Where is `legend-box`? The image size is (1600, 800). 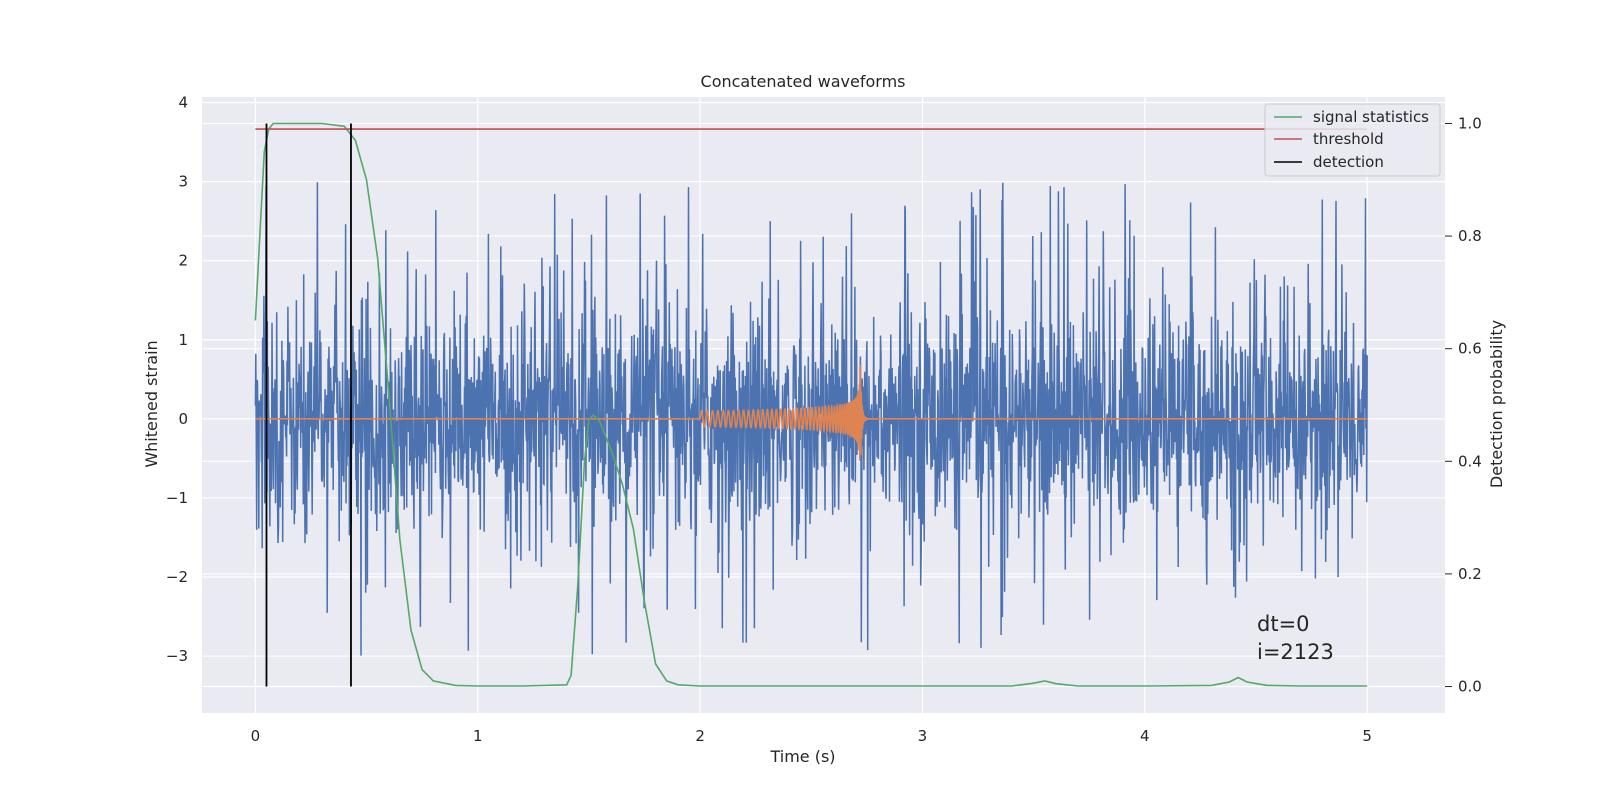
legend-box is located at coordinates (1352, 140).